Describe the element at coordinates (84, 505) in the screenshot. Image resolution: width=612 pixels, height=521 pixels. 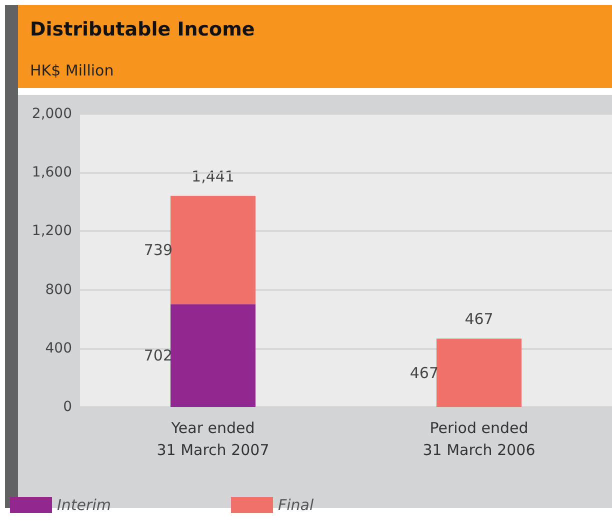
I see `legend-label: Interim` at that location.